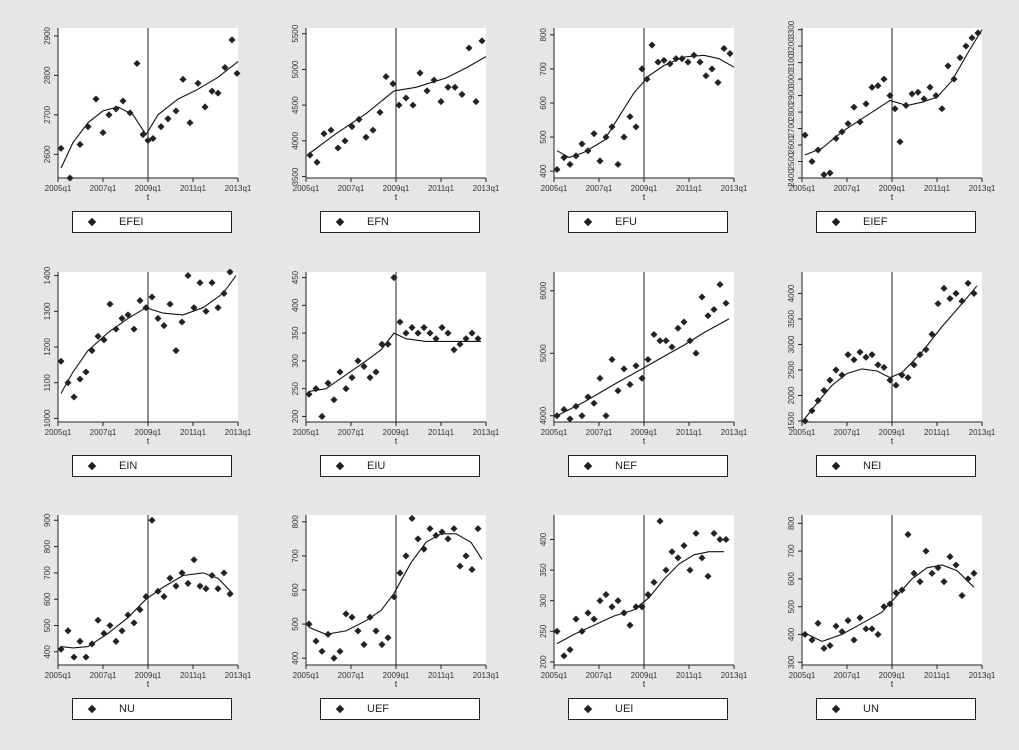 This screenshot has width=1019, height=750. Describe the element at coordinates (128, 466) in the screenshot. I see `legend-label: EIN` at that location.